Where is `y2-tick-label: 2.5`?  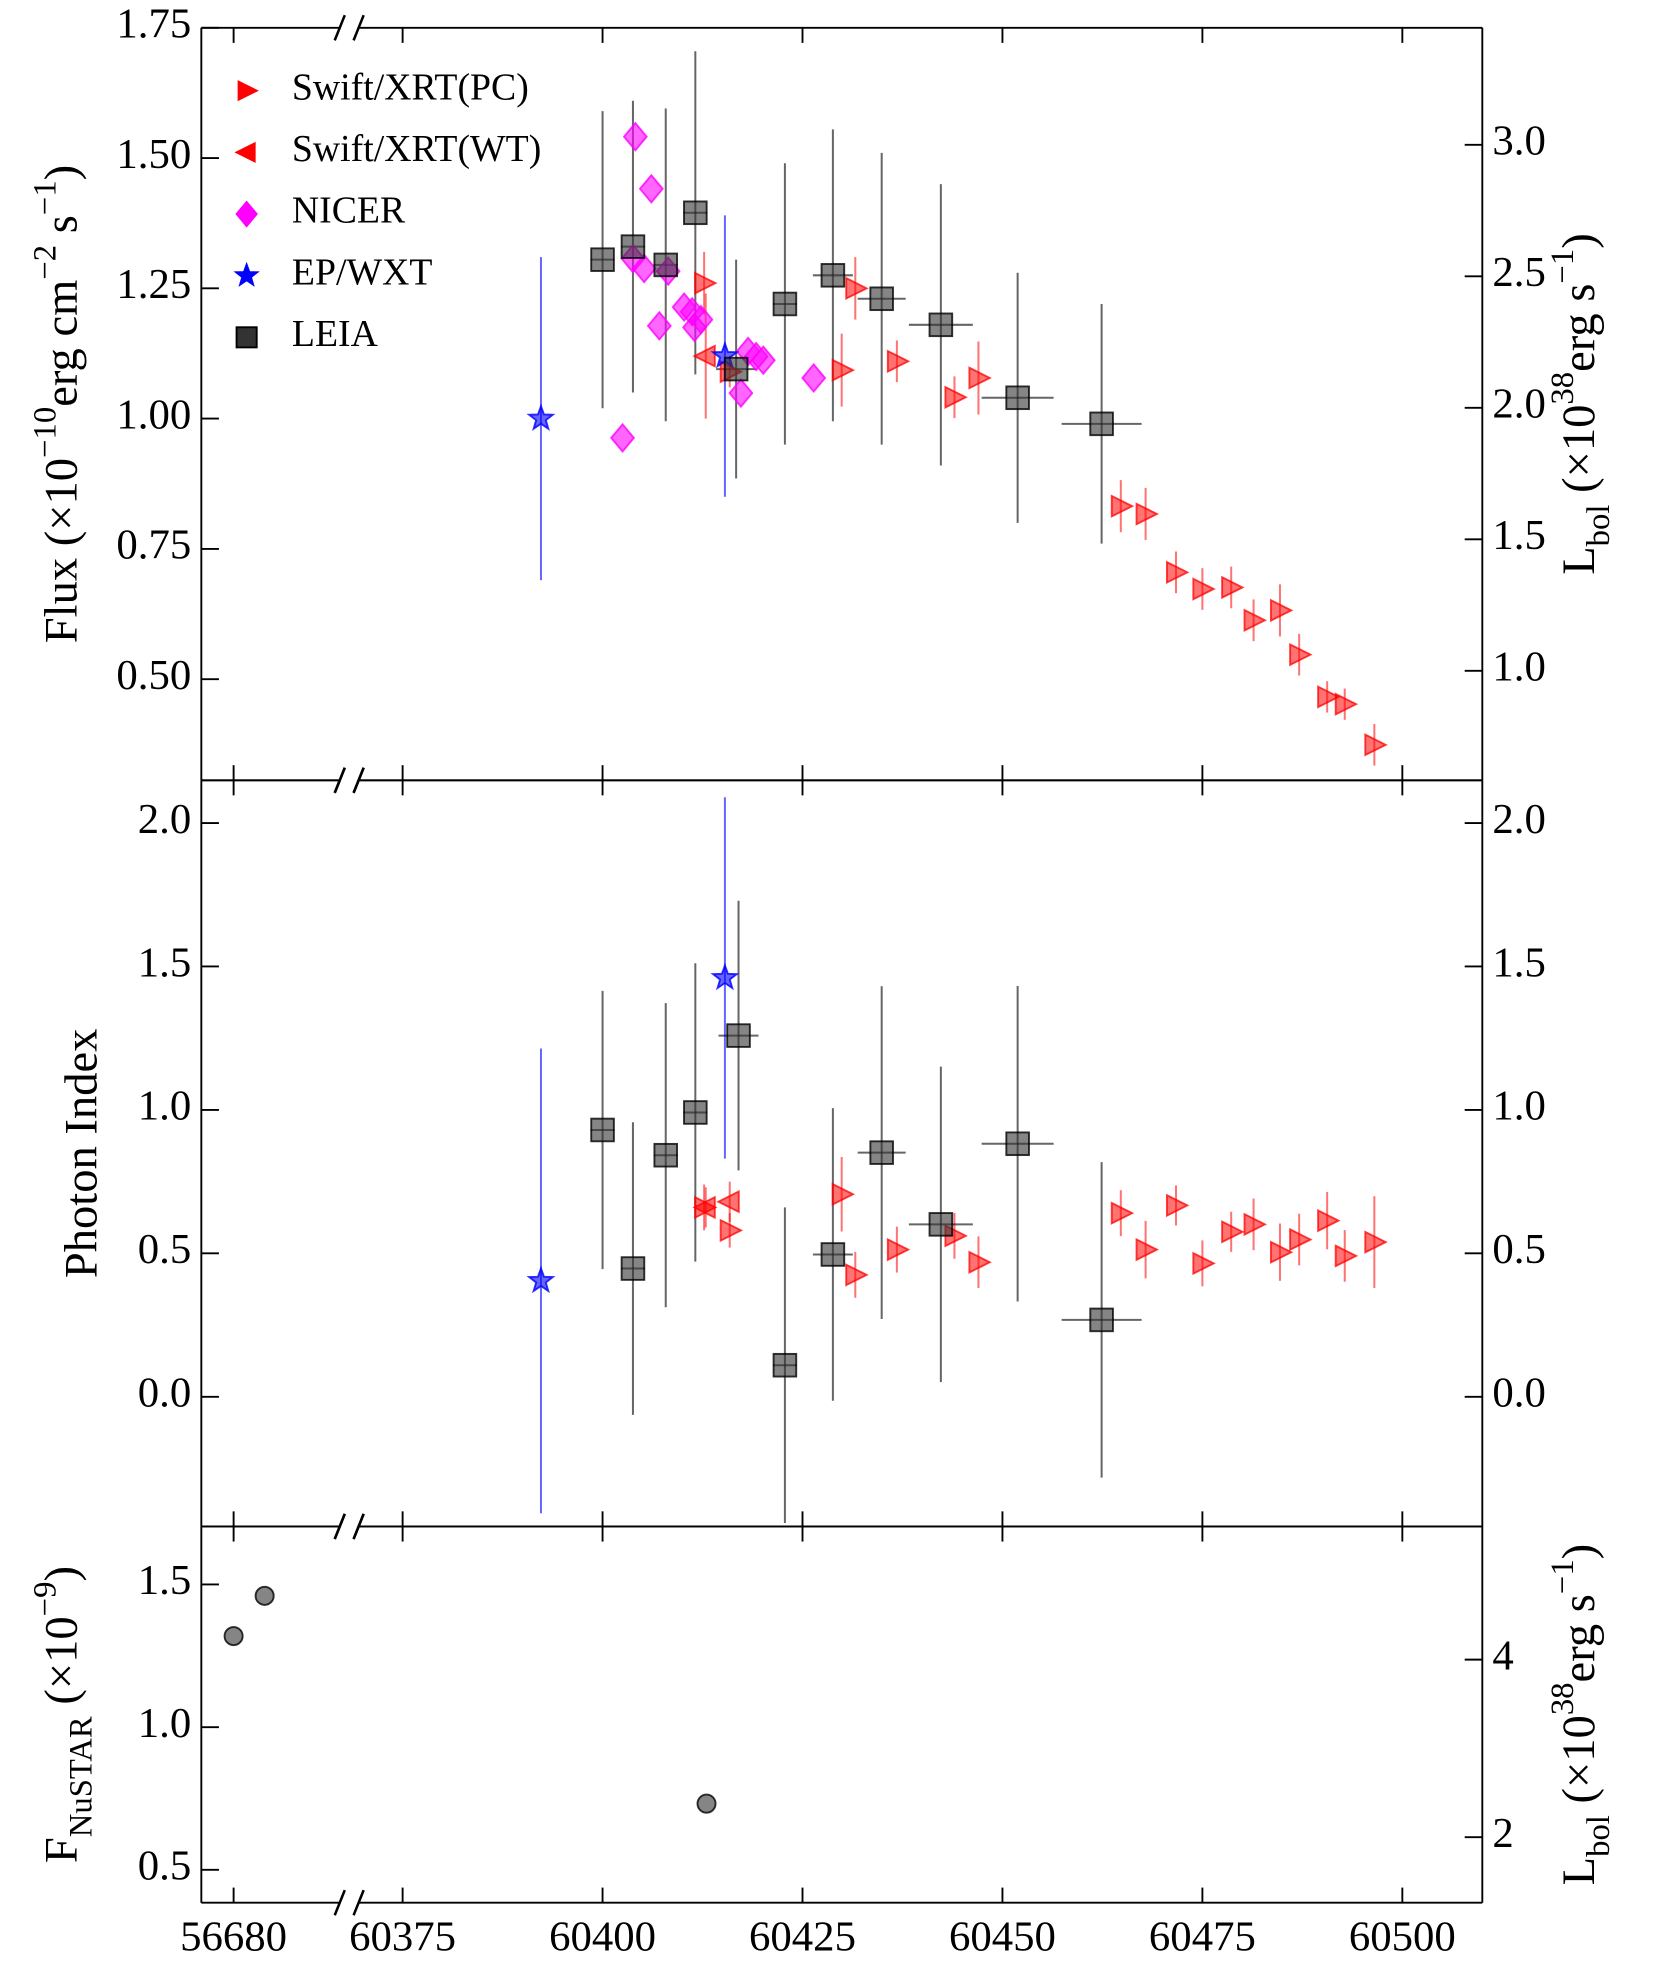
y2-tick-label: 2.5 is located at coordinates (1518, 272).